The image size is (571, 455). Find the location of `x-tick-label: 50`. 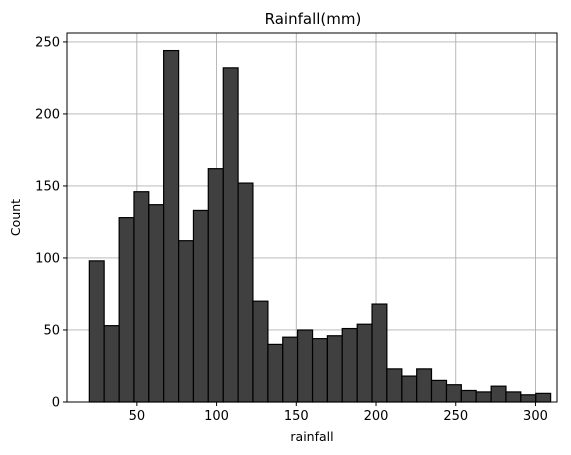

x-tick-label: 50 is located at coordinates (137, 416).